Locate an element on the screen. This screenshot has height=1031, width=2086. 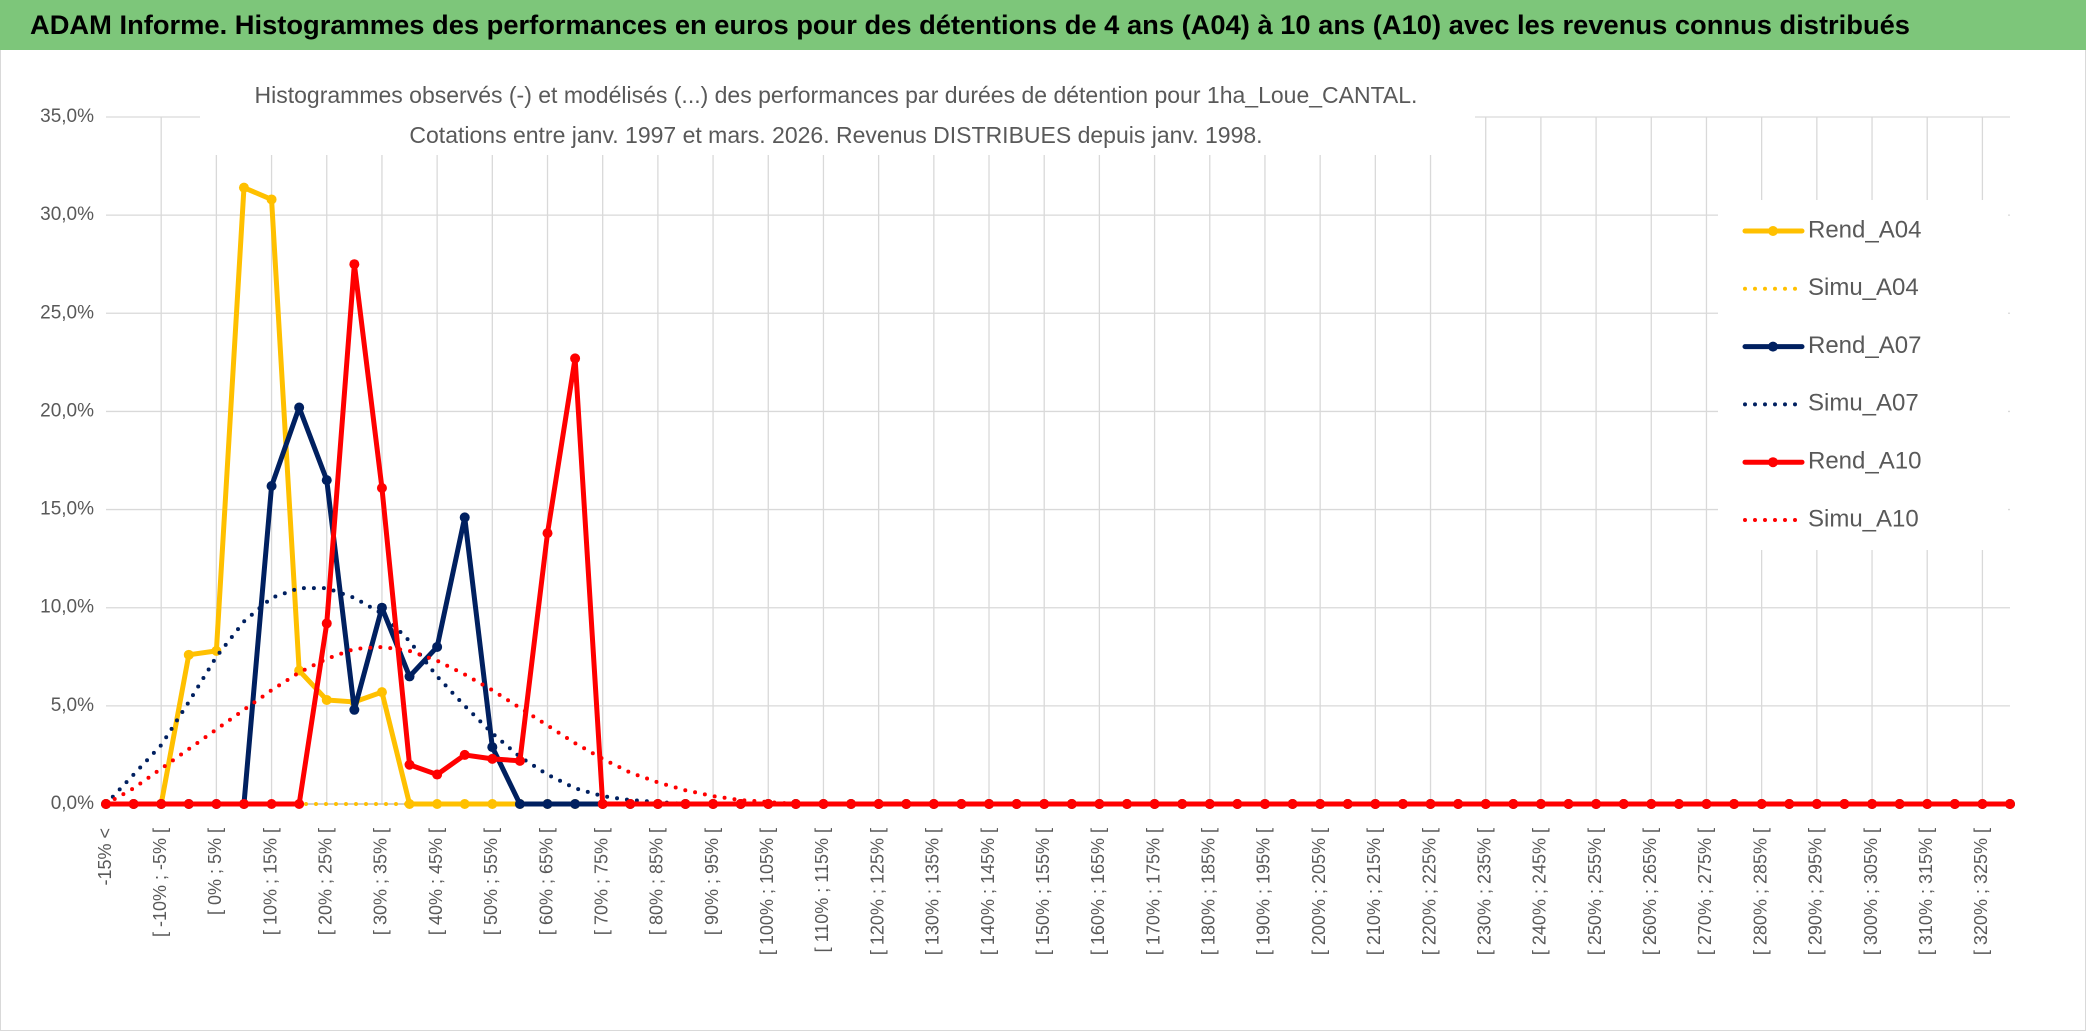
x-tick-label: [ 200% ; 205% [ is located at coordinates (1319, 891).